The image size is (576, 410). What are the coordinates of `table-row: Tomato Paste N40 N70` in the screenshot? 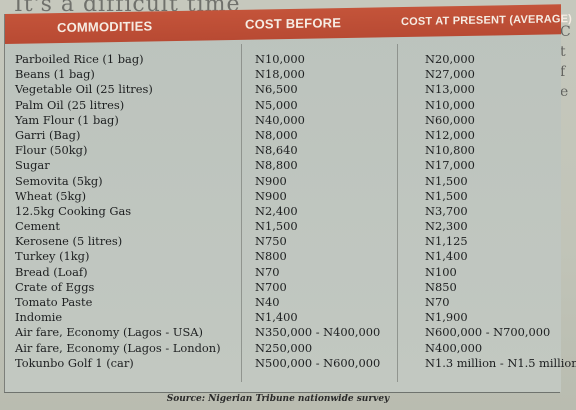 It's located at (283, 302).